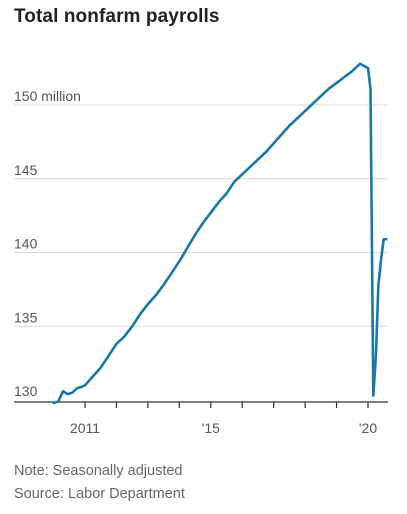 The width and height of the screenshot is (407, 514). I want to click on y-tick-label-145: 145, so click(26, 170).